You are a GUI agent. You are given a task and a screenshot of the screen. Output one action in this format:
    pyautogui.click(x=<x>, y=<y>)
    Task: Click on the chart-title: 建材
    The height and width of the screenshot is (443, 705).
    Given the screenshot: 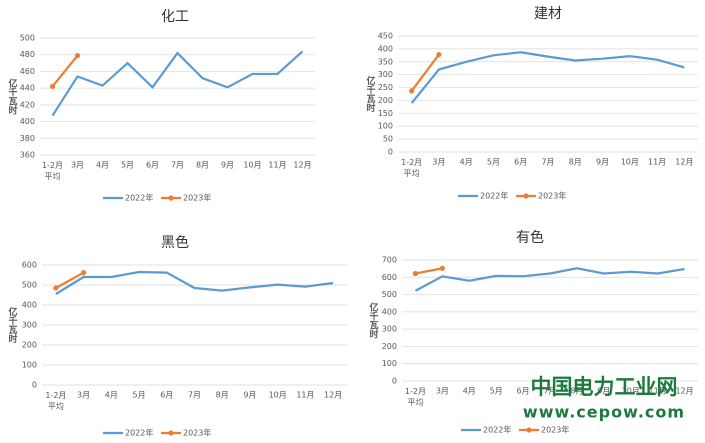 What is the action you would take?
    pyautogui.click(x=548, y=14)
    